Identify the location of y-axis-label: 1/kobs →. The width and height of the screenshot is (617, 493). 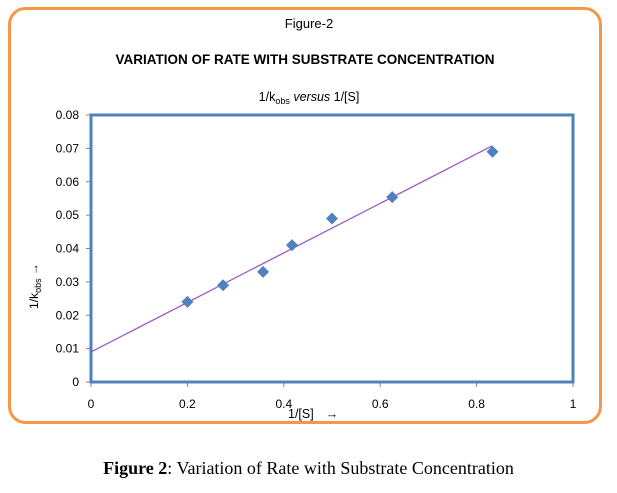
(35, 286).